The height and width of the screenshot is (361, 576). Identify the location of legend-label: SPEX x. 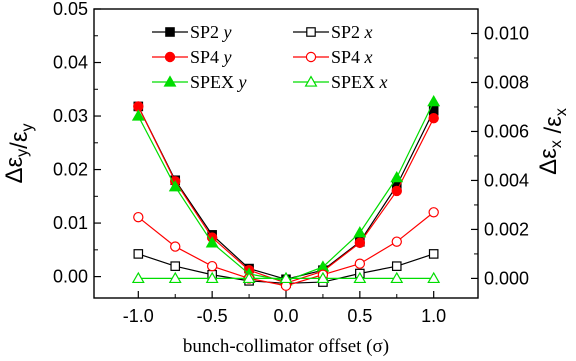
(359, 82).